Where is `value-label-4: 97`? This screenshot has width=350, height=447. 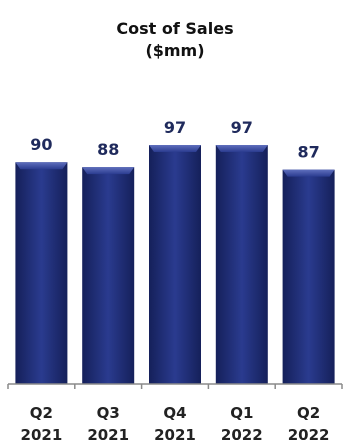
value-label-4: 97 is located at coordinates (242, 127).